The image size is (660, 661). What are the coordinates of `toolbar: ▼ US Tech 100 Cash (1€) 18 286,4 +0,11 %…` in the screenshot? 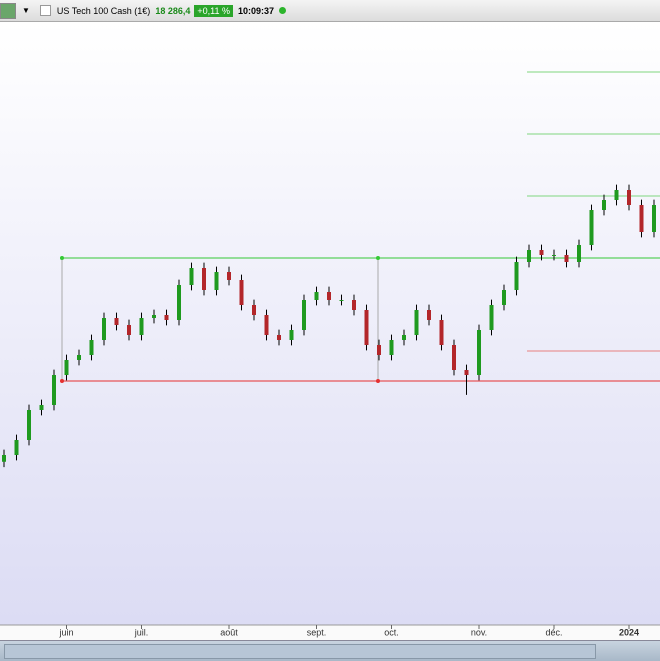 It's located at (330, 11).